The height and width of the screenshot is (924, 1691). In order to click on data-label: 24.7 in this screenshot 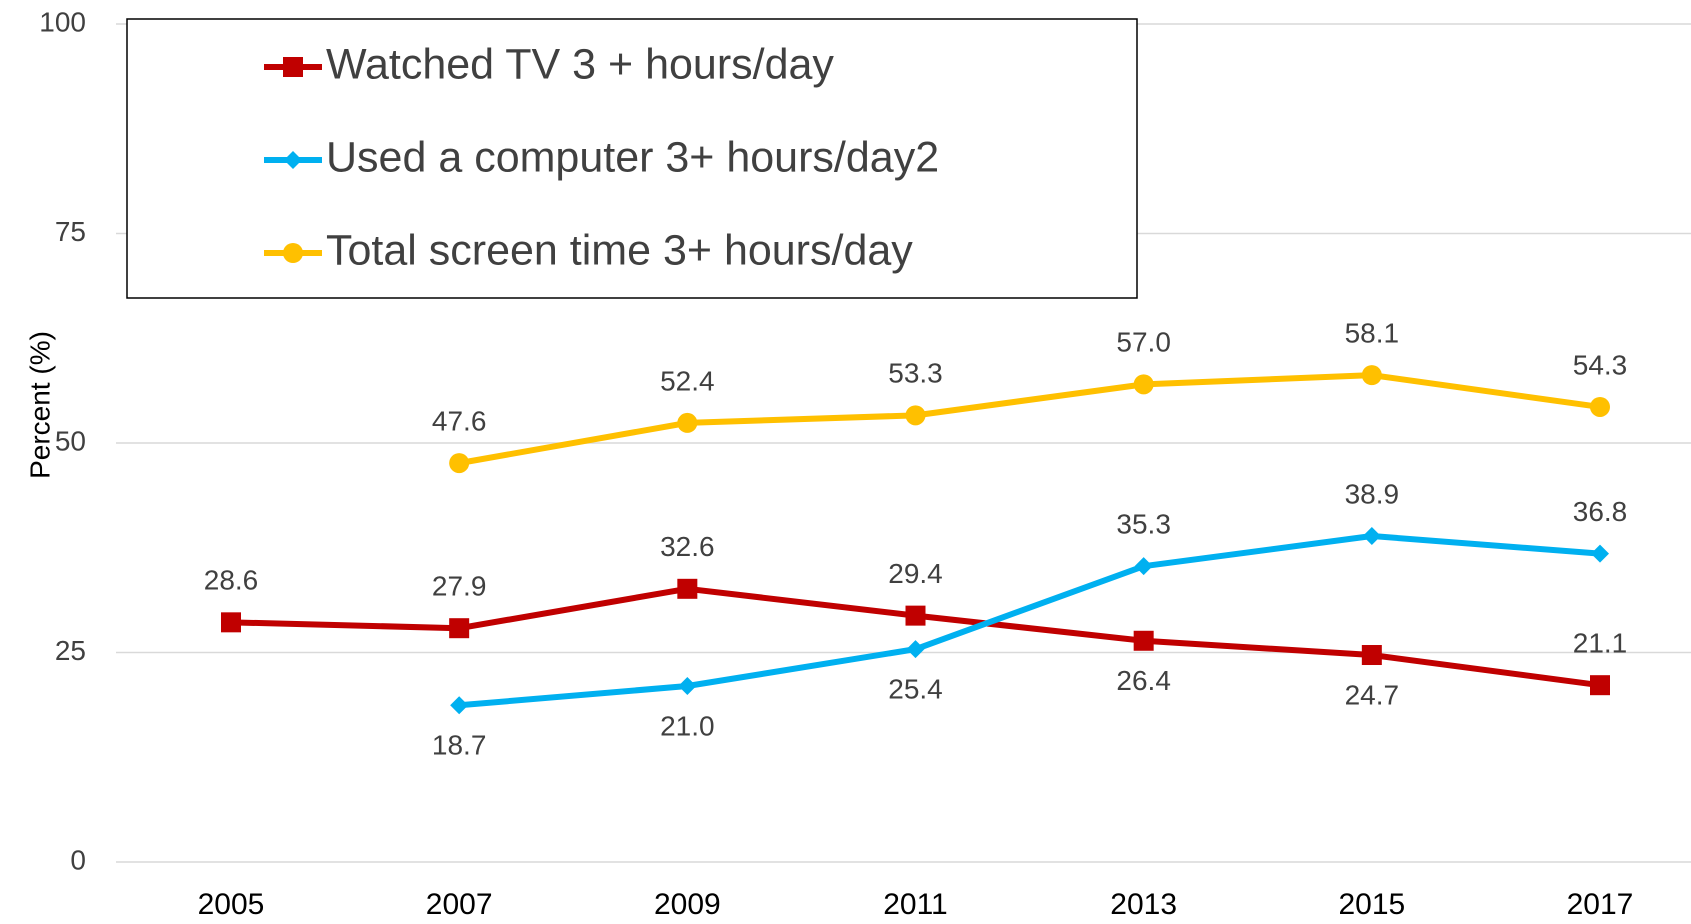, I will do `click(1372, 694)`.